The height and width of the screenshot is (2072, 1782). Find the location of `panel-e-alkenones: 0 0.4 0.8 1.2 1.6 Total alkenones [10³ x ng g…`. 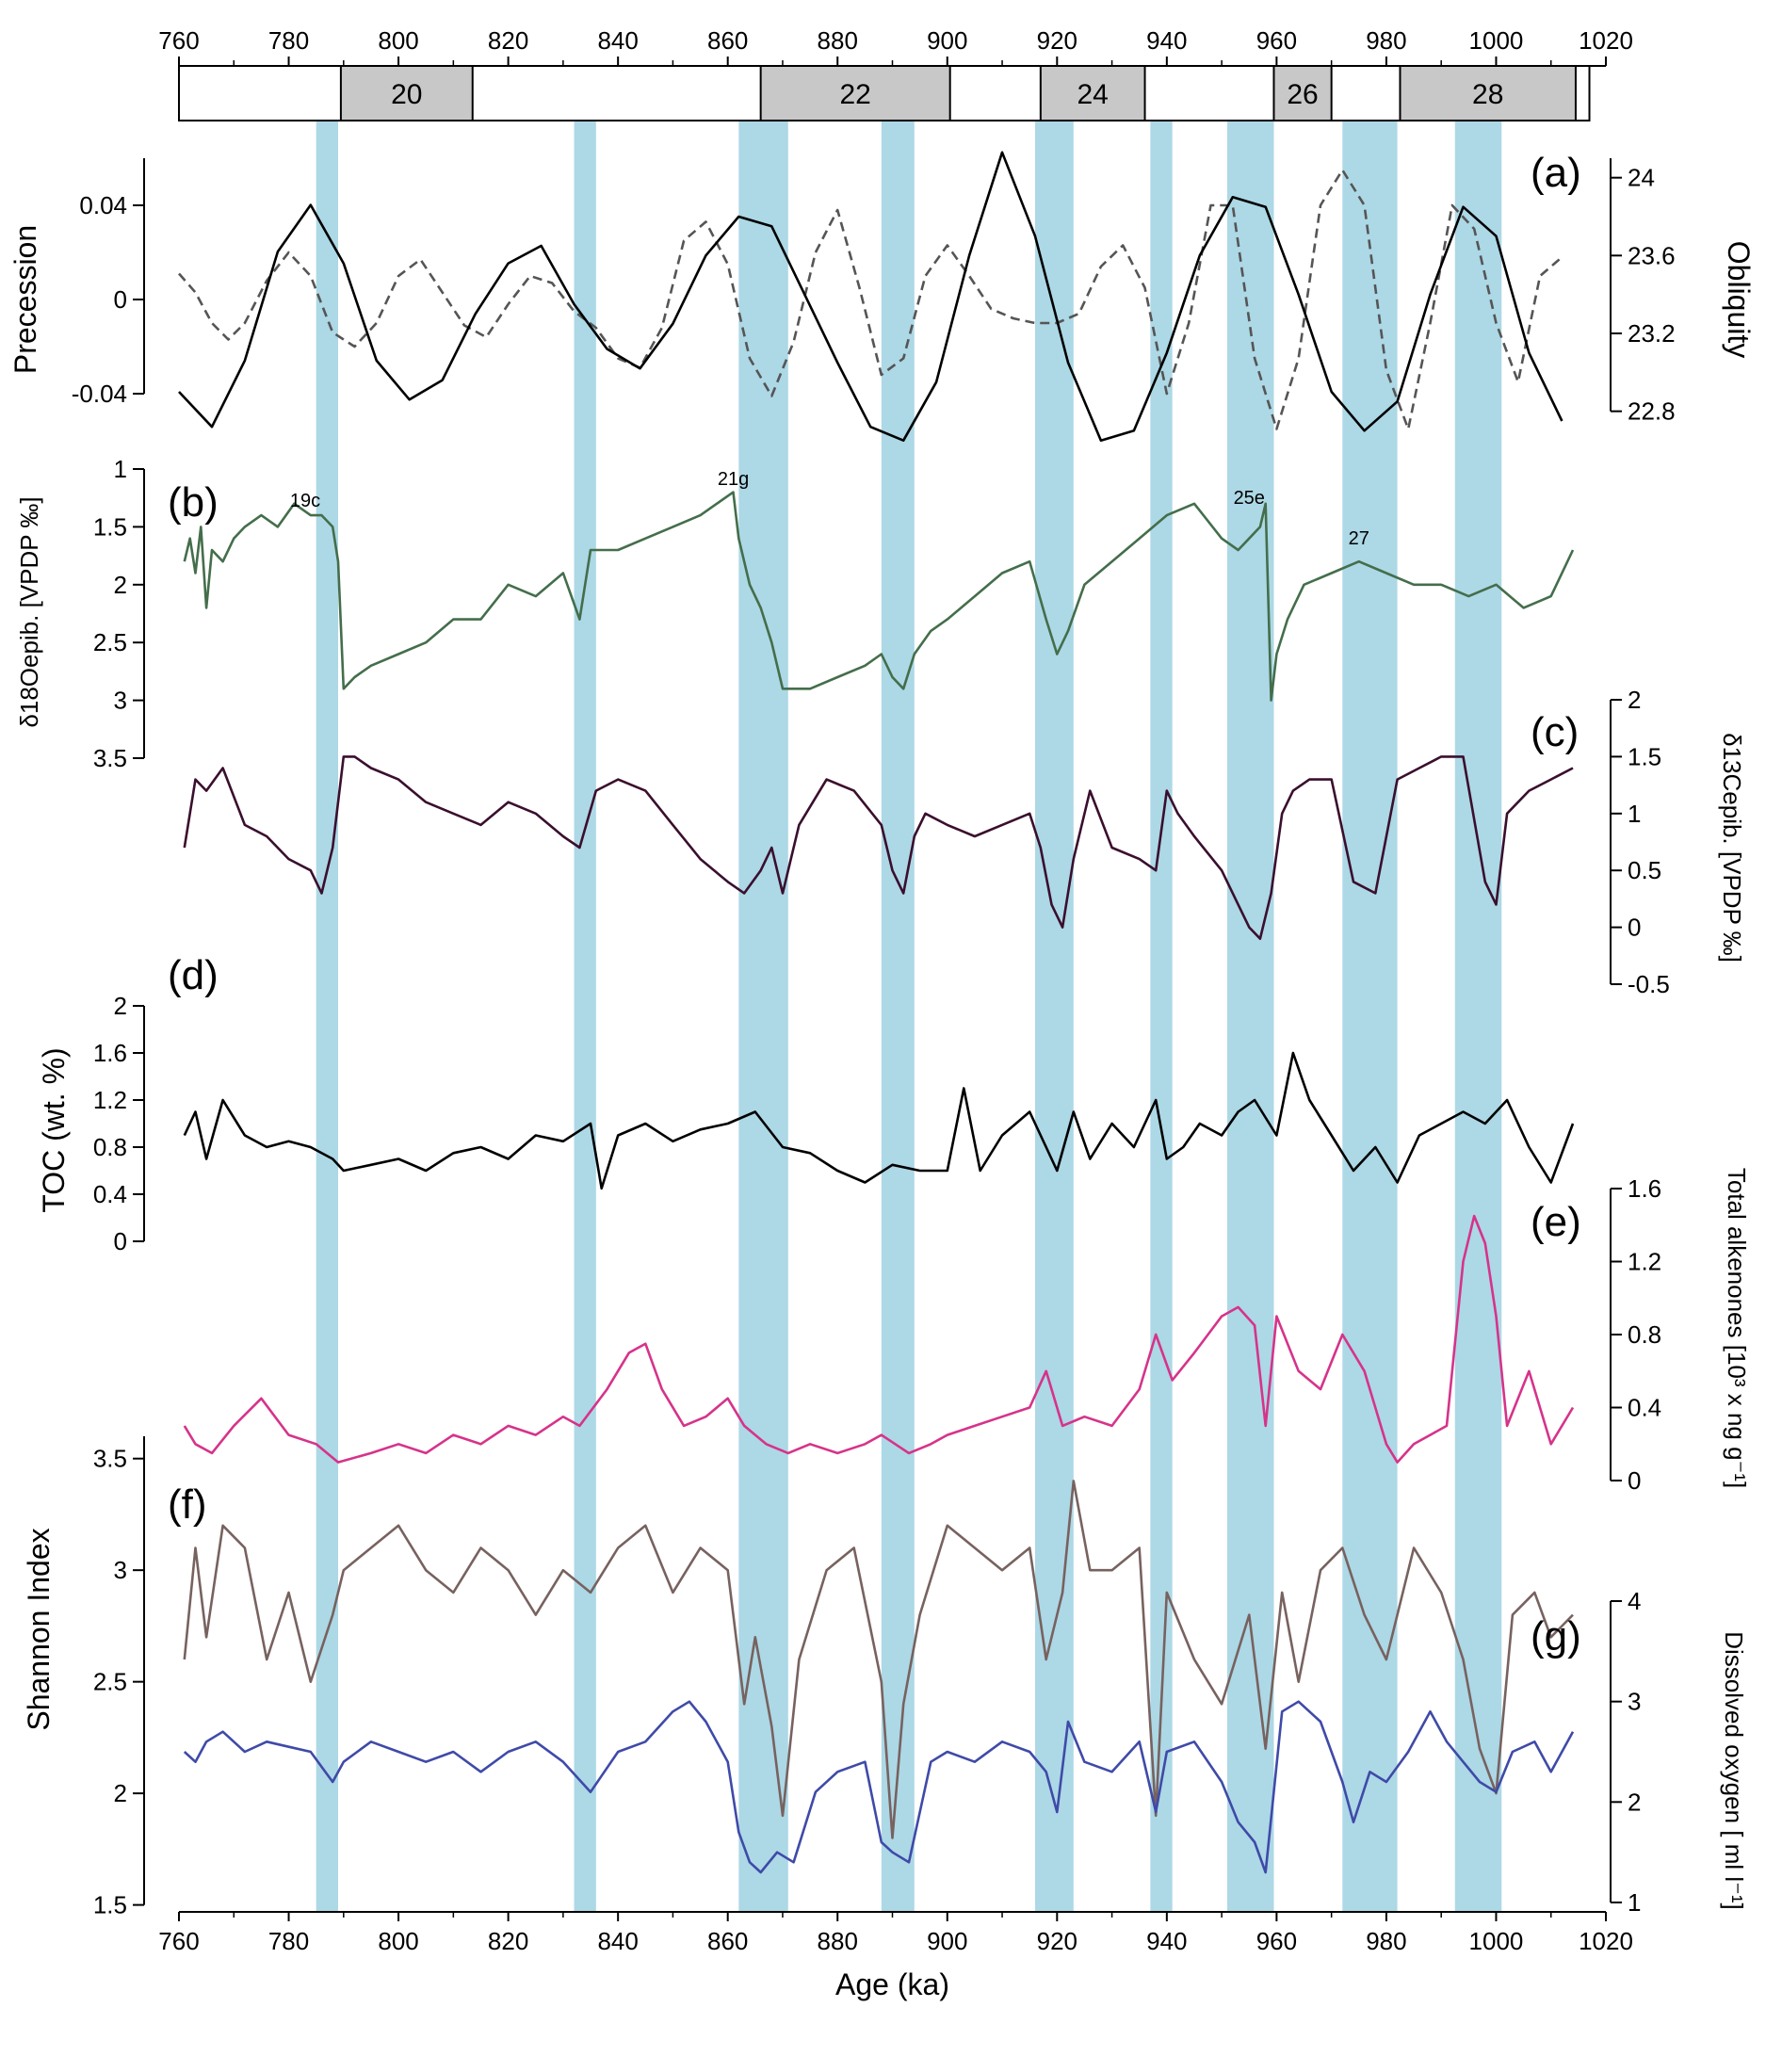

panel-e-alkenones: 0 0.4 0.8 1.2 1.6 Total alkenones [10³ x ng g… is located at coordinates (967, 1331).